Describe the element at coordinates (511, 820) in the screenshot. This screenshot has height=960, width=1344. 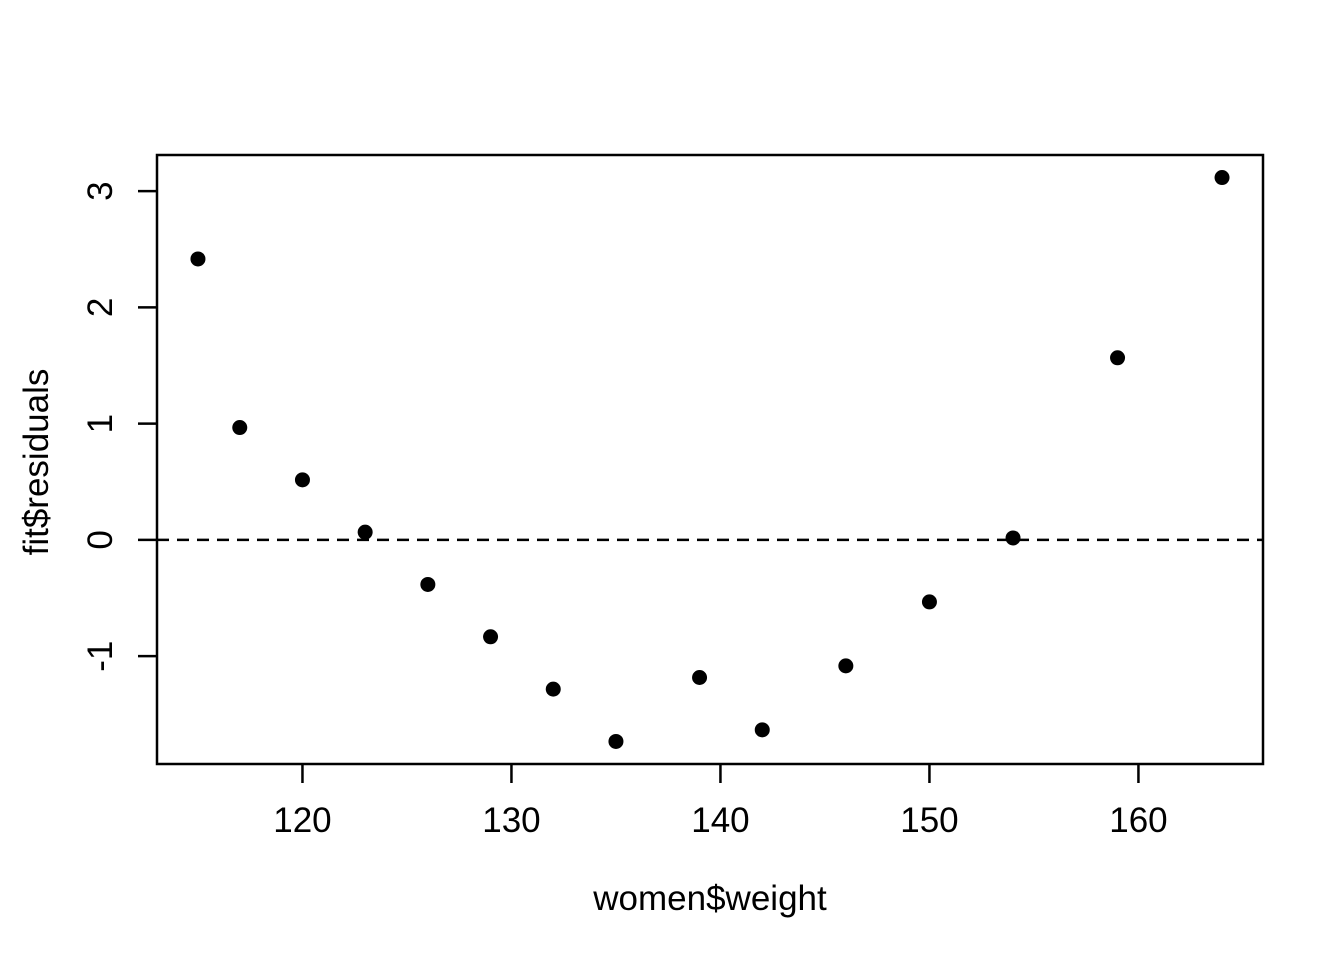
I see `x-tick-label: 130` at that location.